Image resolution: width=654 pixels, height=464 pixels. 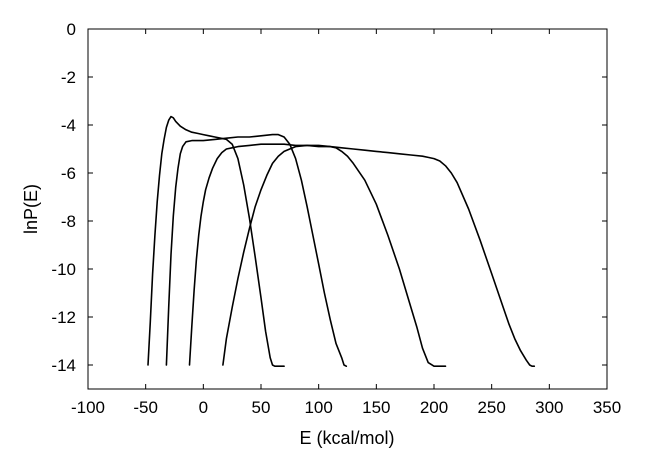 What do you see at coordinates (88, 407) in the screenshot?
I see `x-tick-label: -100` at bounding box center [88, 407].